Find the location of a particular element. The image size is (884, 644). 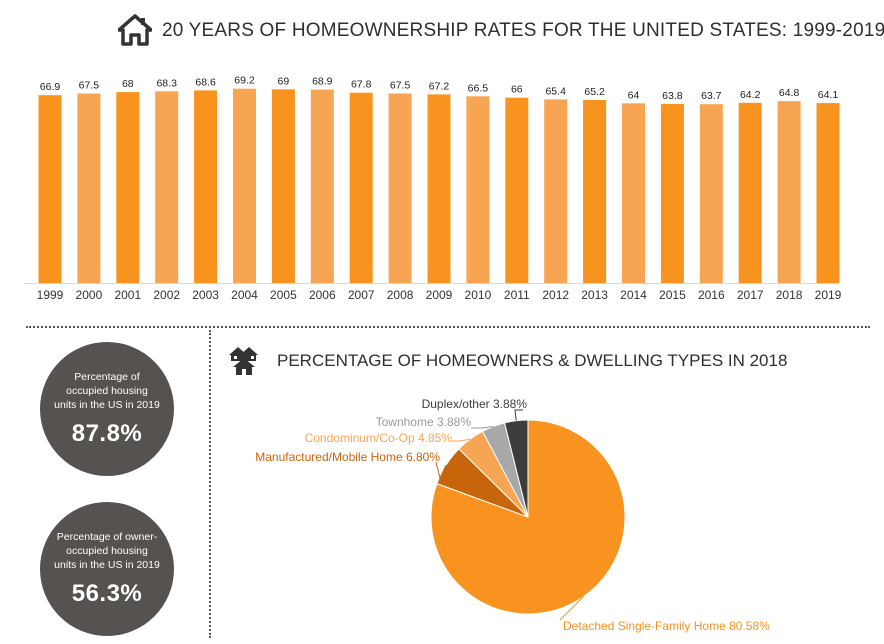

stat-value: 56.3% is located at coordinates (107, 593).